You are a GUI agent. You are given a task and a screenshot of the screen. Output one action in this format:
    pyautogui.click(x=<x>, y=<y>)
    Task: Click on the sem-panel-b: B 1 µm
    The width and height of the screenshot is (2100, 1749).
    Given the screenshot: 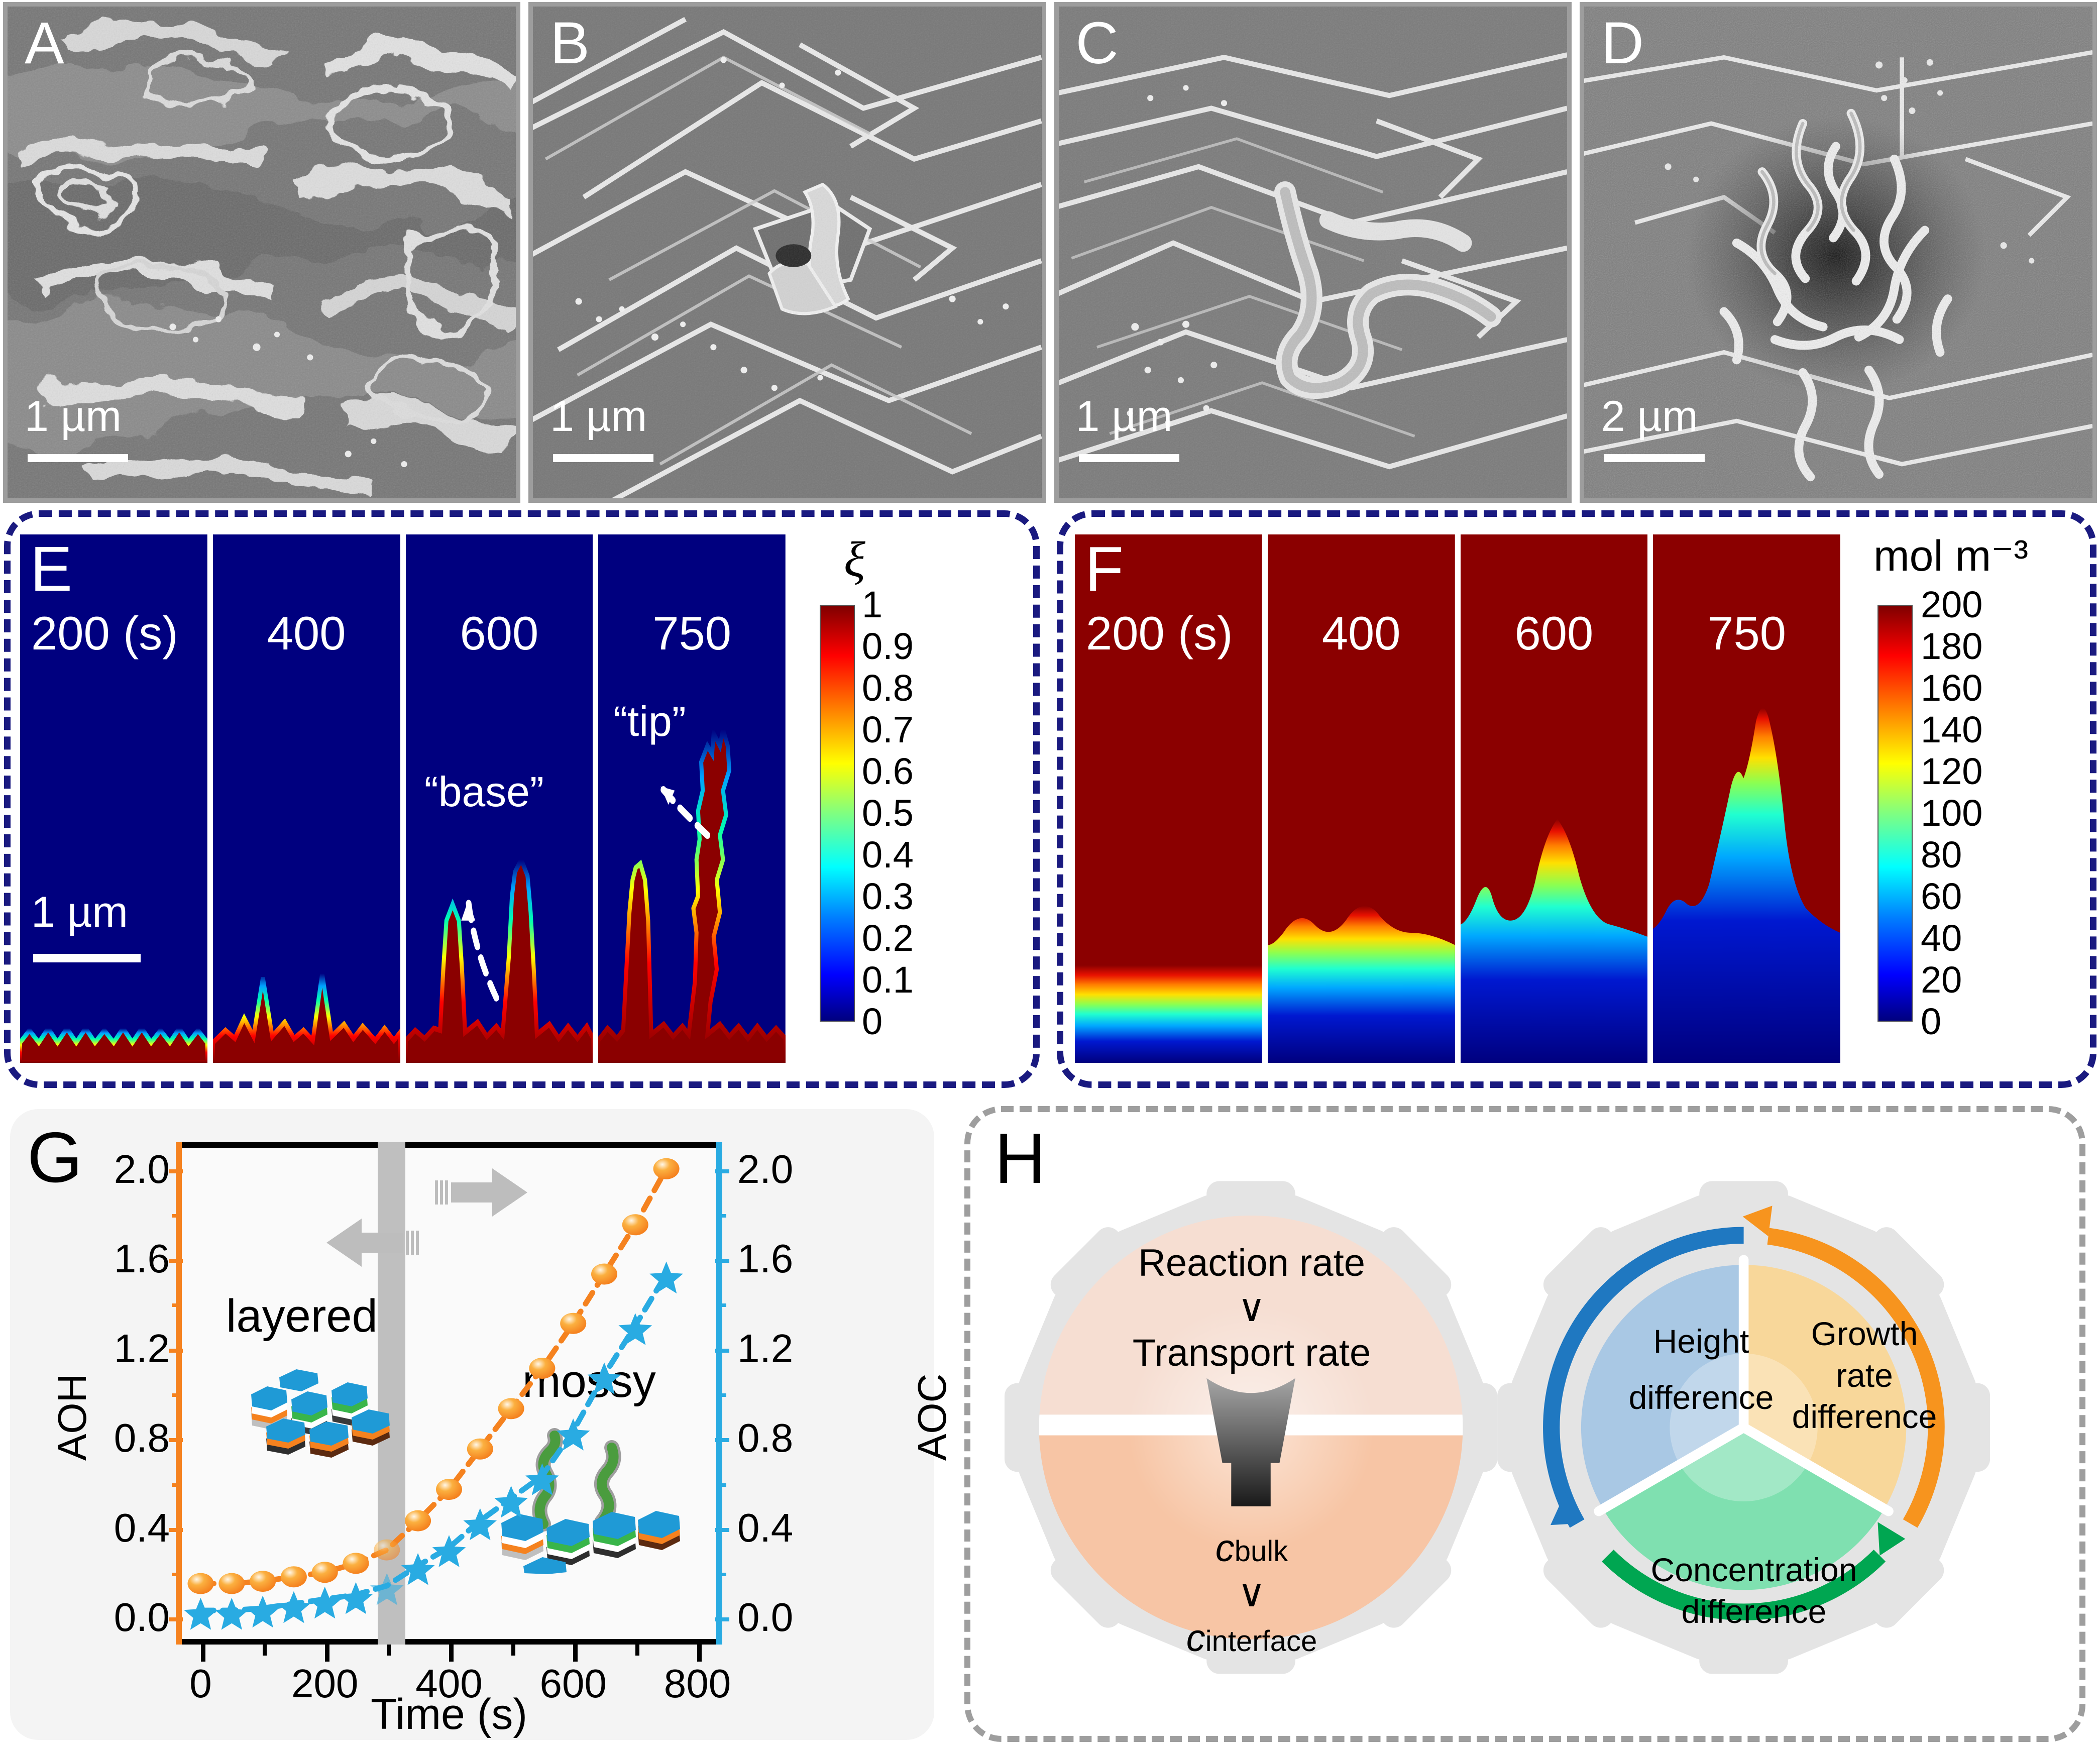 What is the action you would take?
    pyautogui.click(x=787, y=252)
    